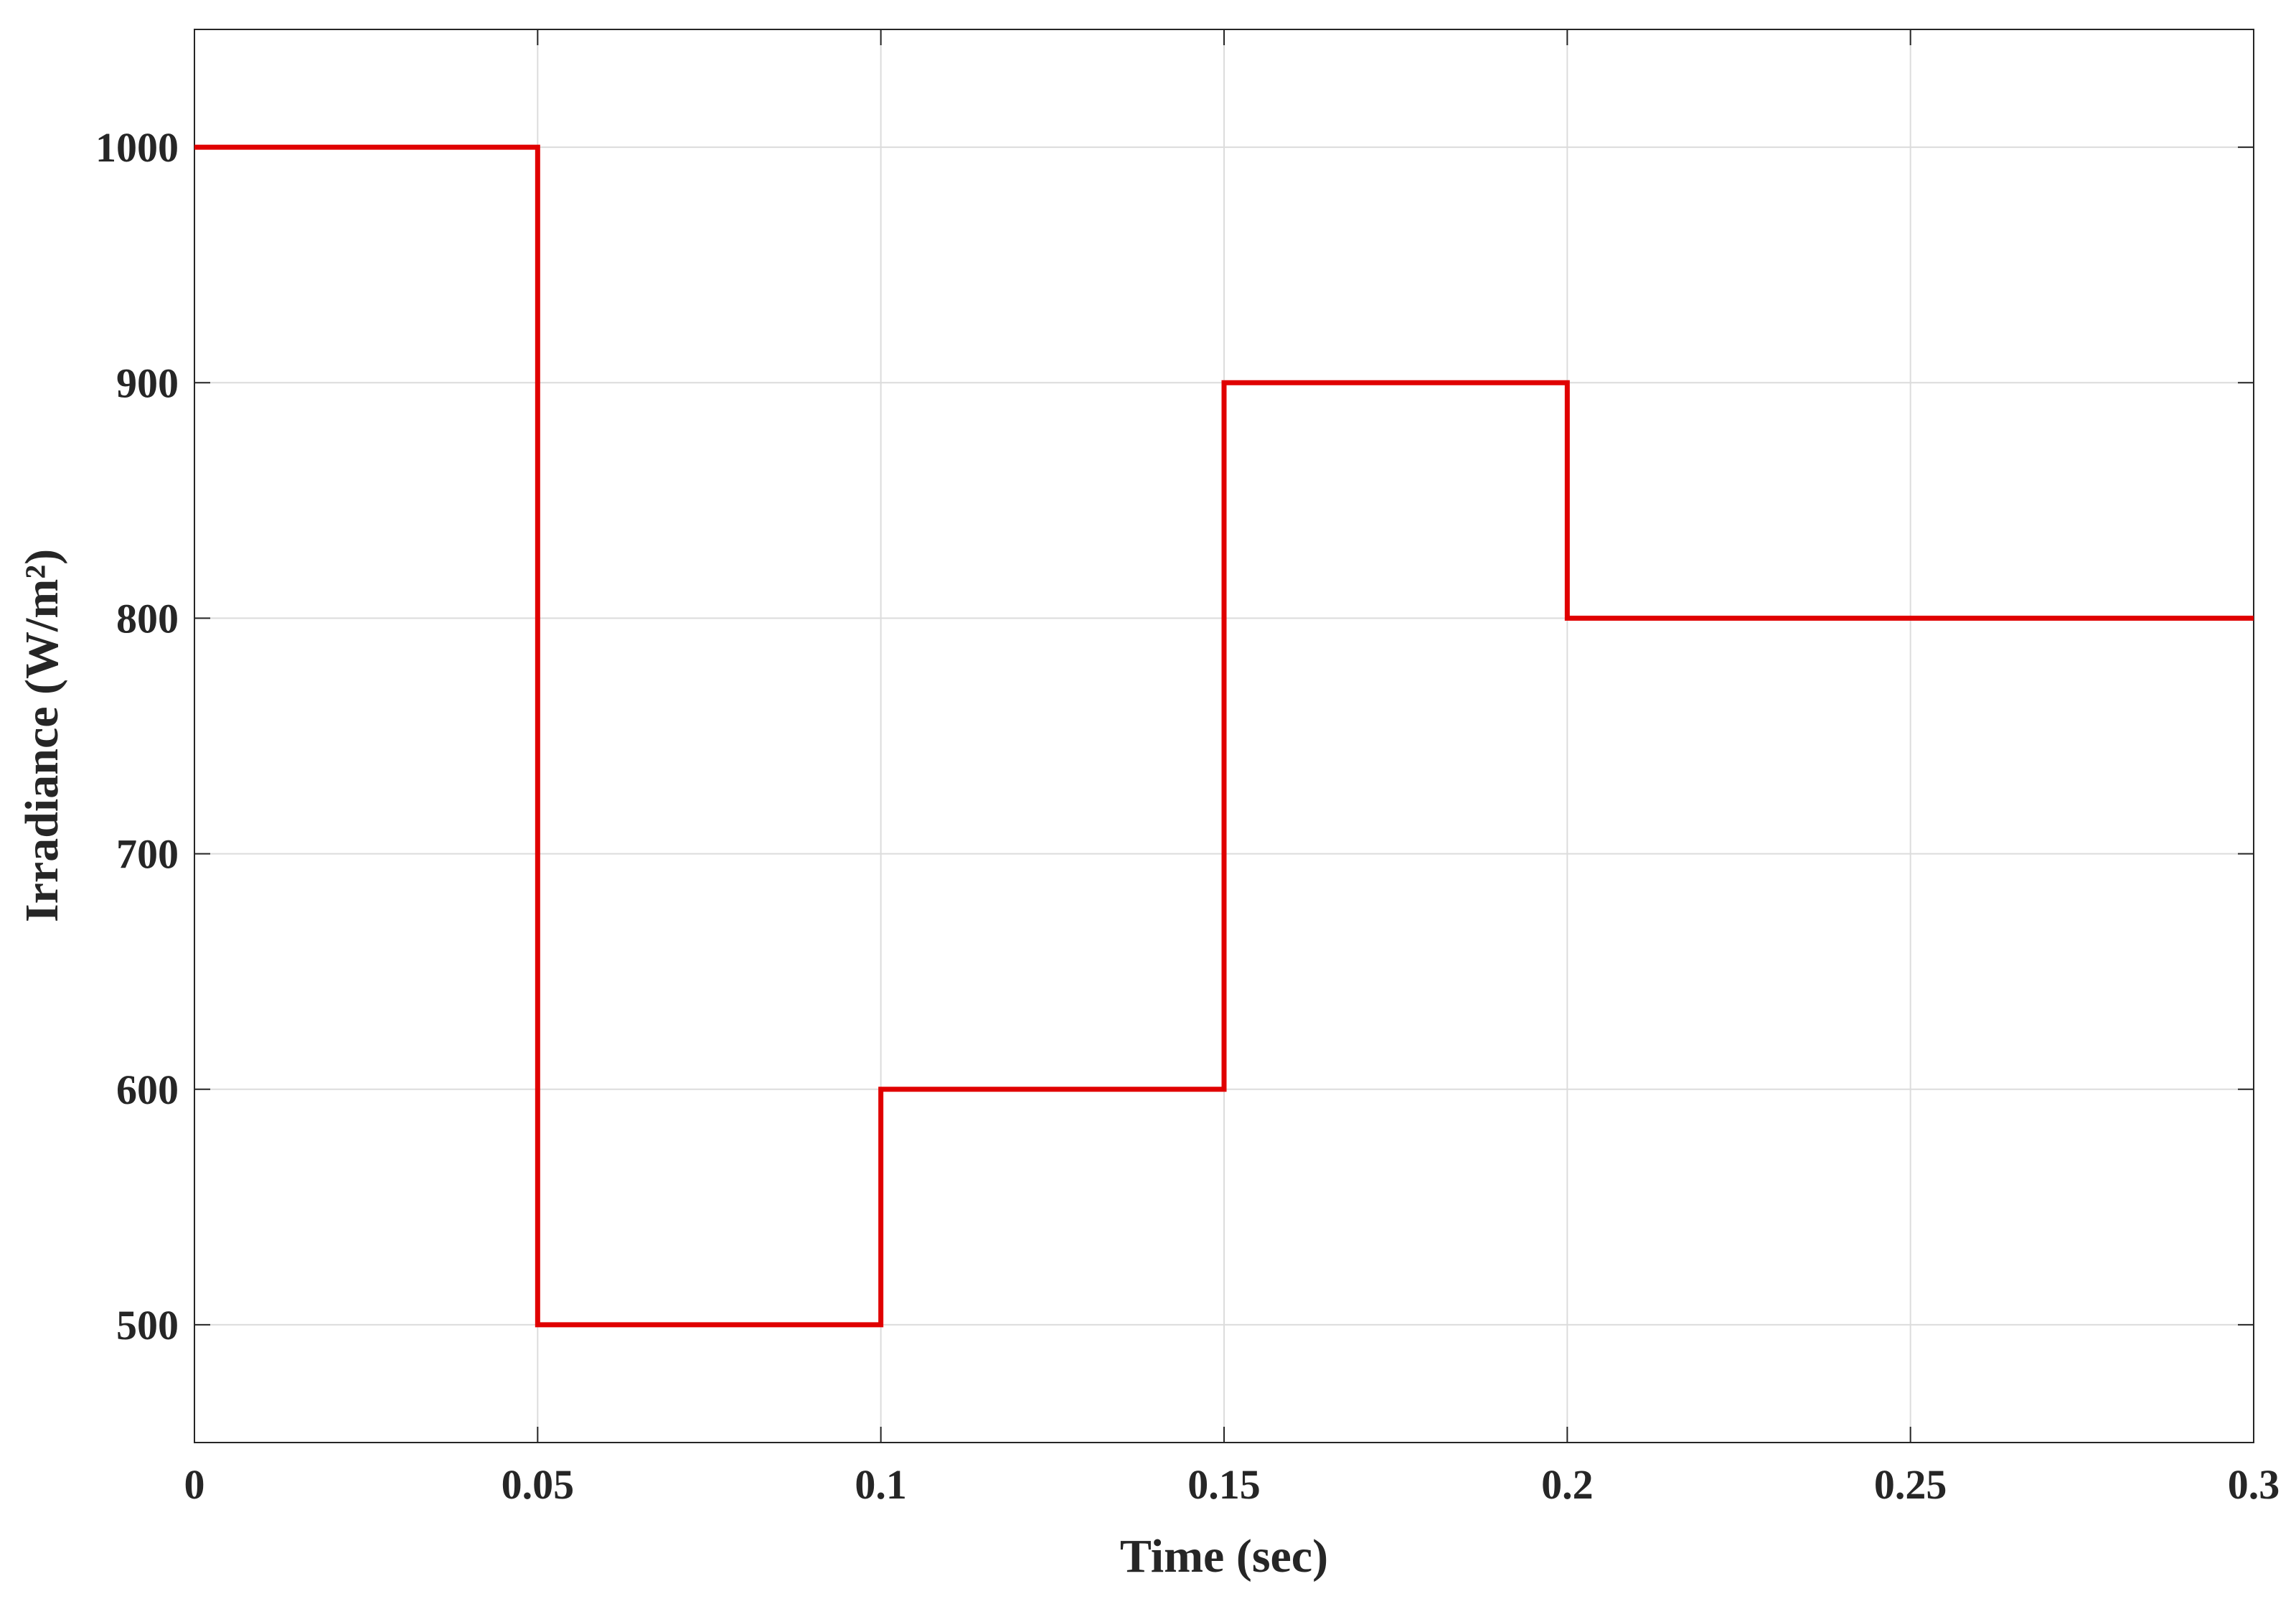 This screenshot has height=1599, width=2296. What do you see at coordinates (148, 1325) in the screenshot?
I see `y-tick-label: 500` at bounding box center [148, 1325].